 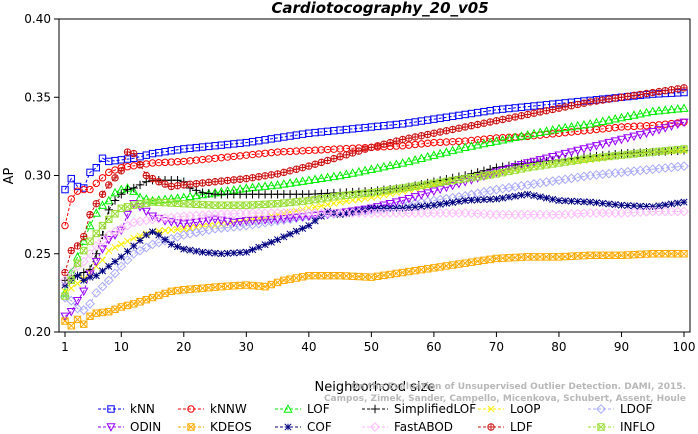 I want to click on legend-item-odin: ODIN, so click(x=129, y=427).